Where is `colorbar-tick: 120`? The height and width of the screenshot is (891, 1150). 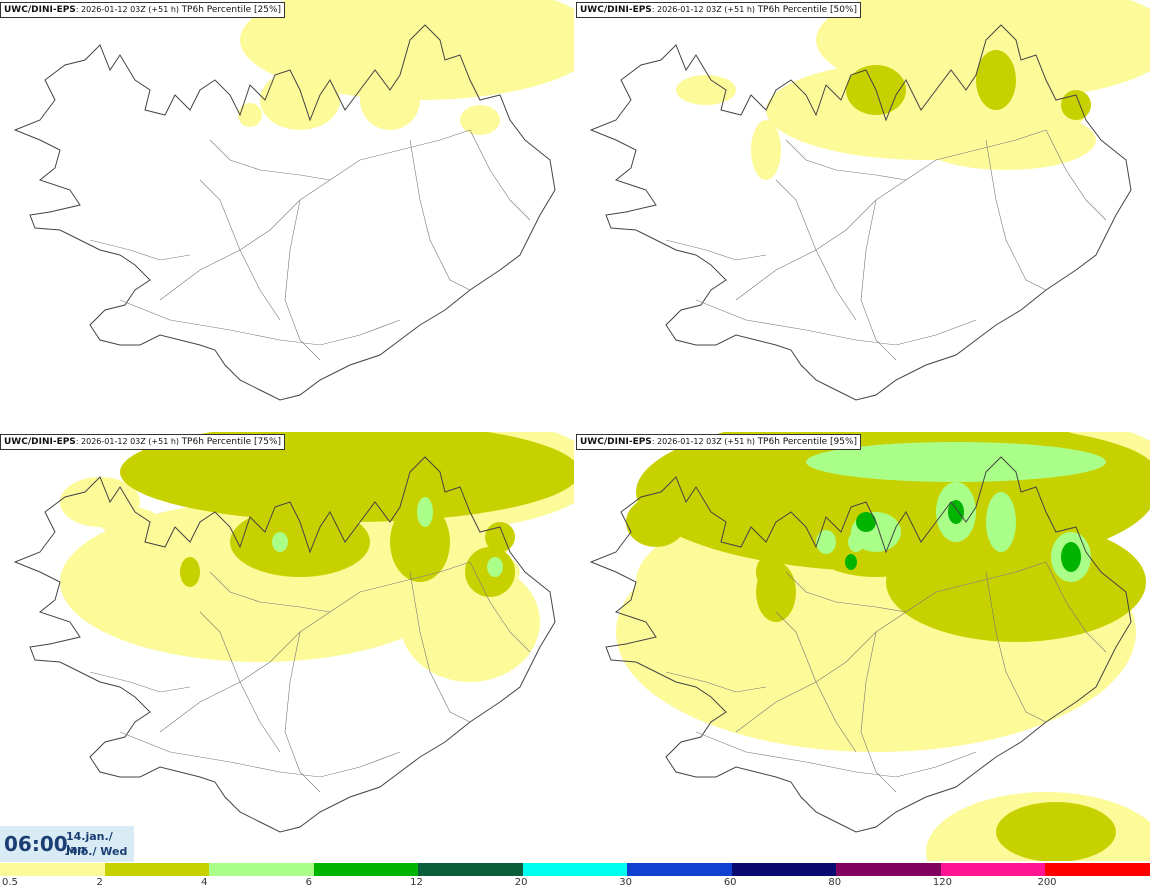 colorbar-tick: 120 is located at coordinates (942, 882).